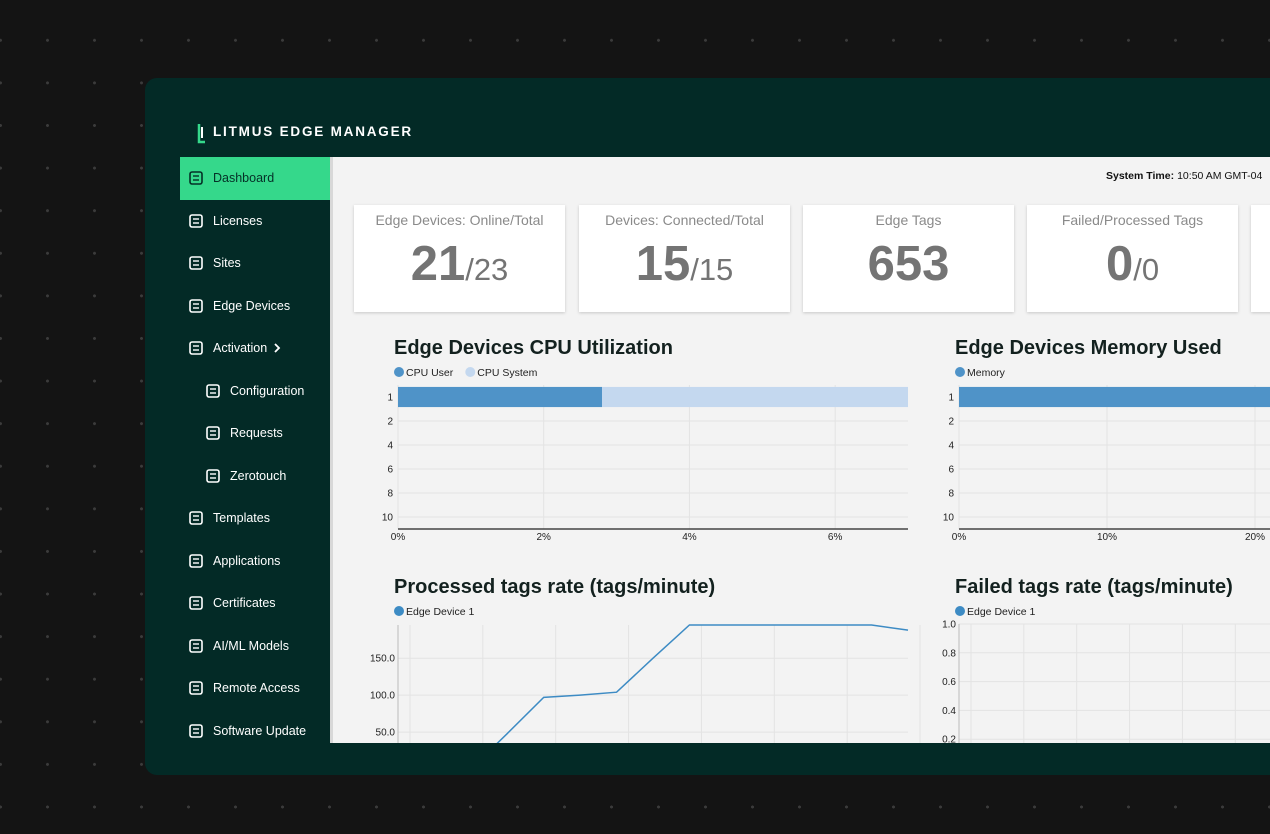  I want to click on system-time: System Time: 10:50 AM GMT-04, so click(1184, 176).